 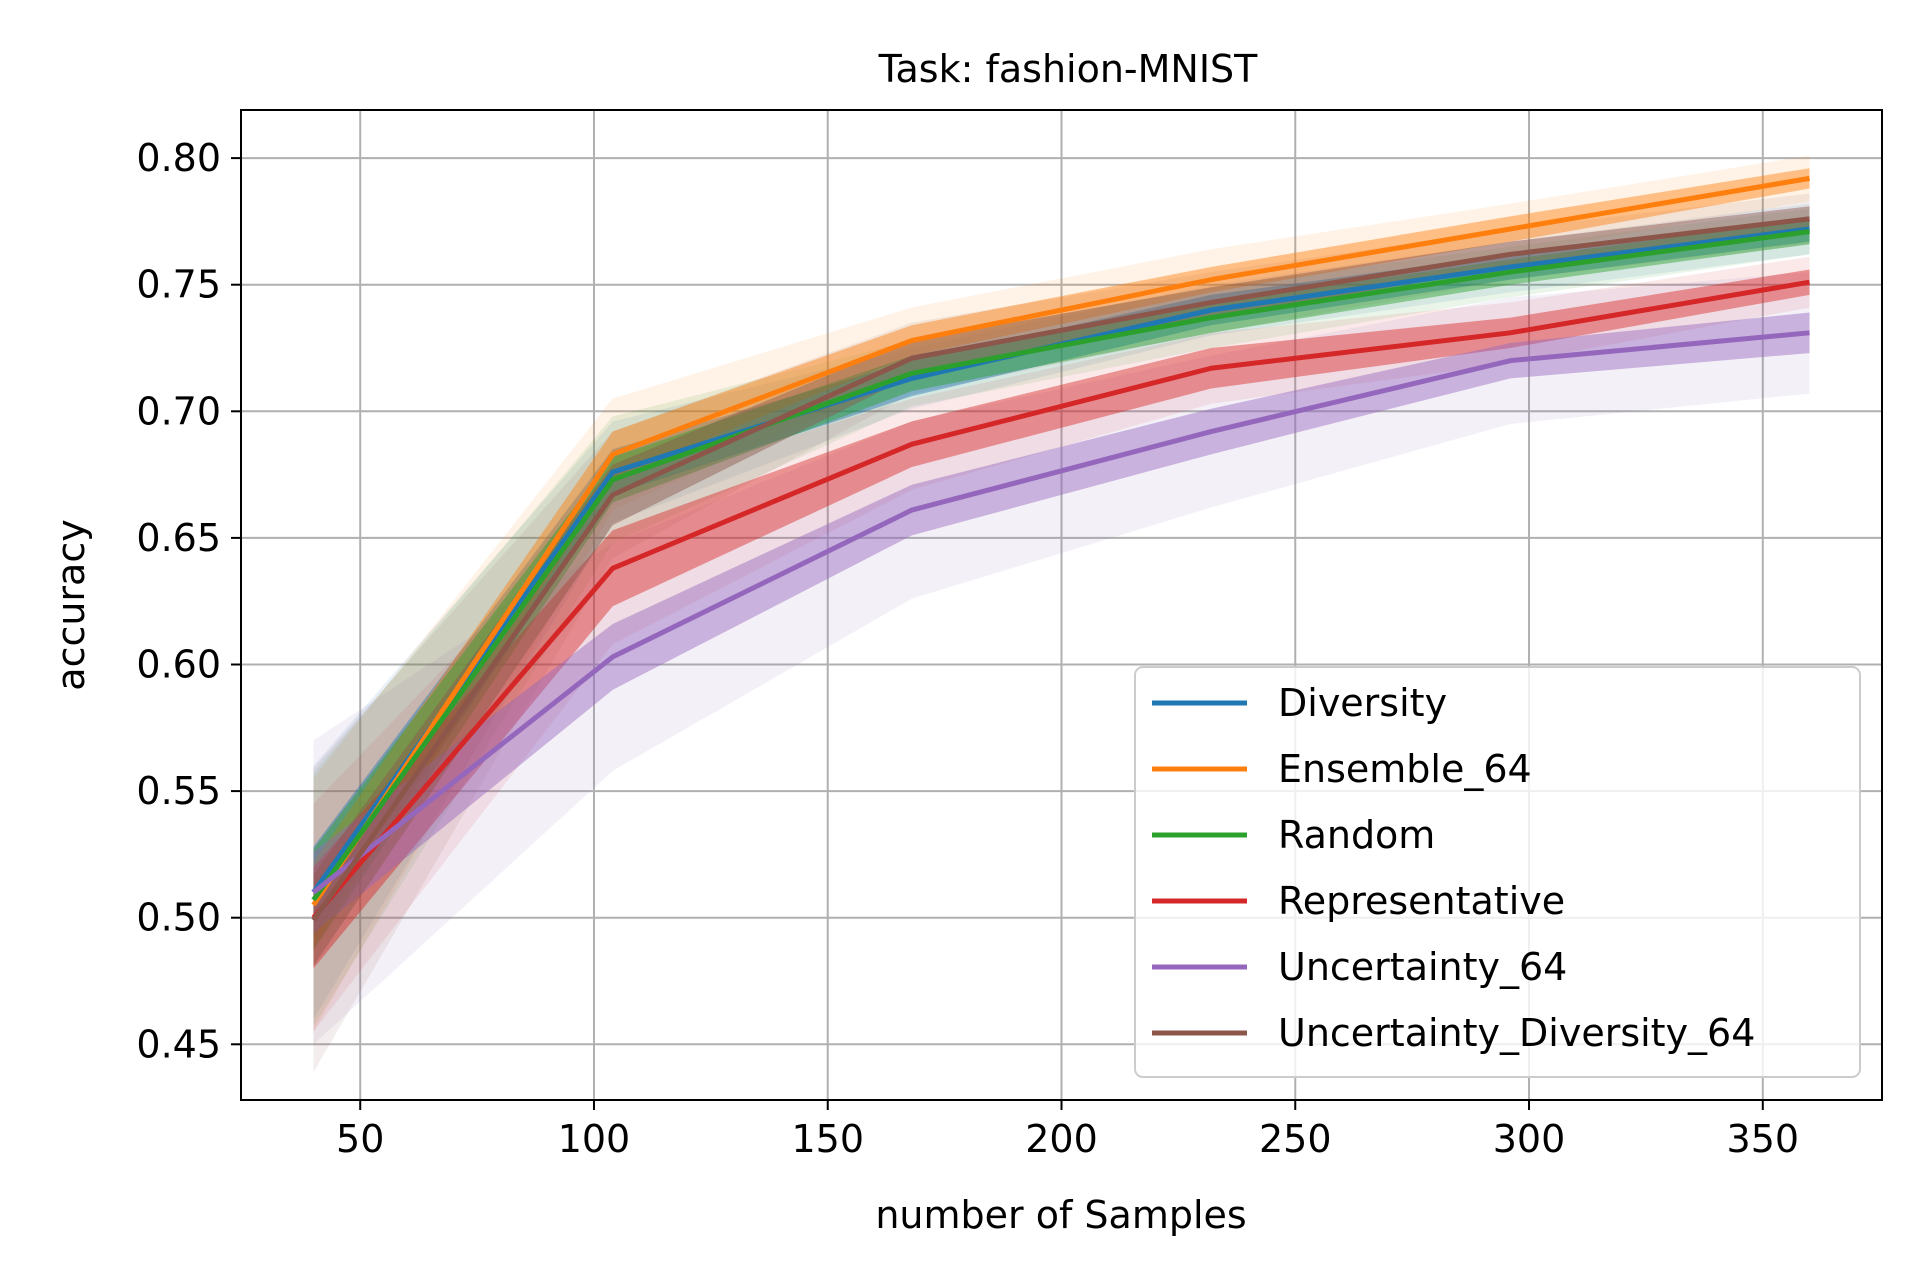 What do you see at coordinates (1060, 1215) in the screenshot?
I see `x-axis-label: number of Samples` at bounding box center [1060, 1215].